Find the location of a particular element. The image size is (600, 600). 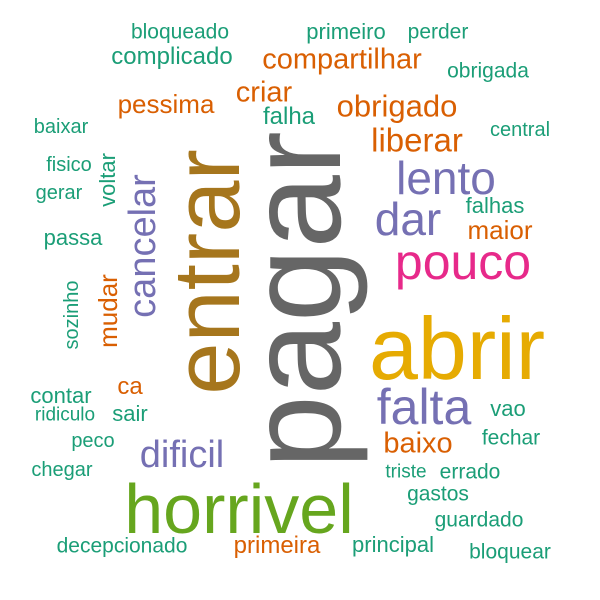

word-passa: passa is located at coordinates (73, 237).